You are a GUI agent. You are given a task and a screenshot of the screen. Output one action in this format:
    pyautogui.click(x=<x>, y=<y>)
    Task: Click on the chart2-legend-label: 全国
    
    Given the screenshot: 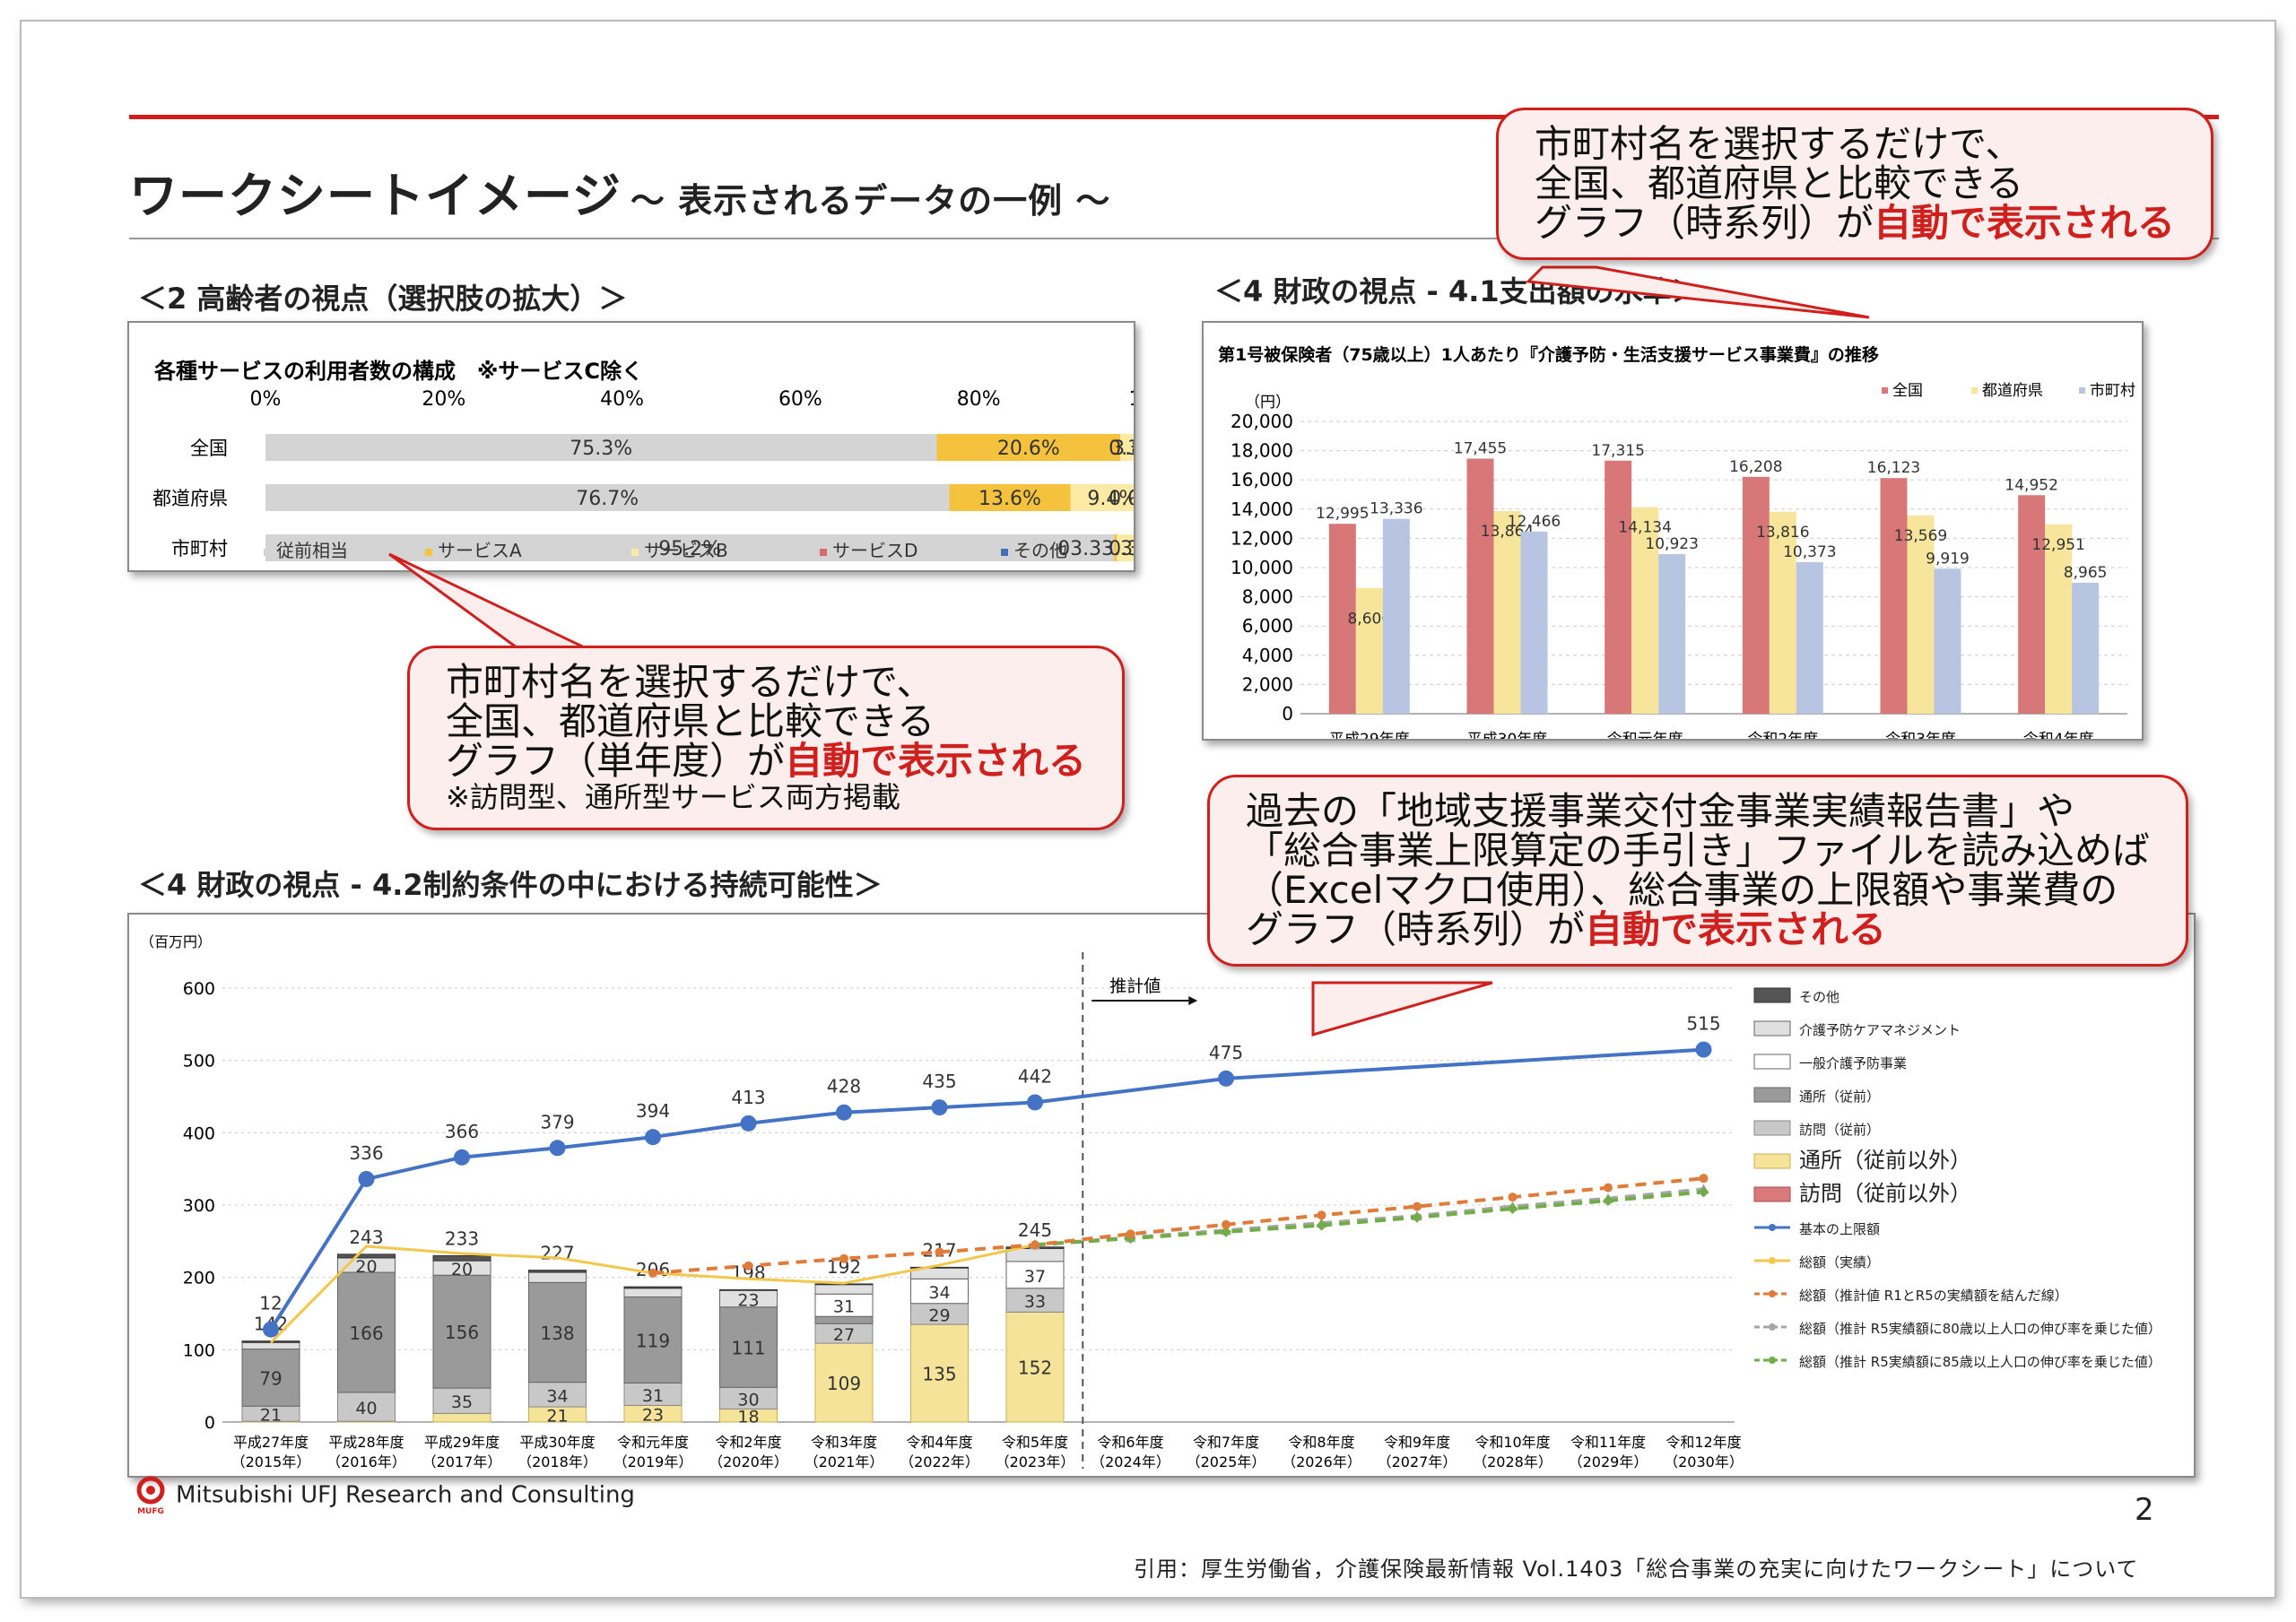 What is the action you would take?
    pyautogui.click(x=1907, y=391)
    